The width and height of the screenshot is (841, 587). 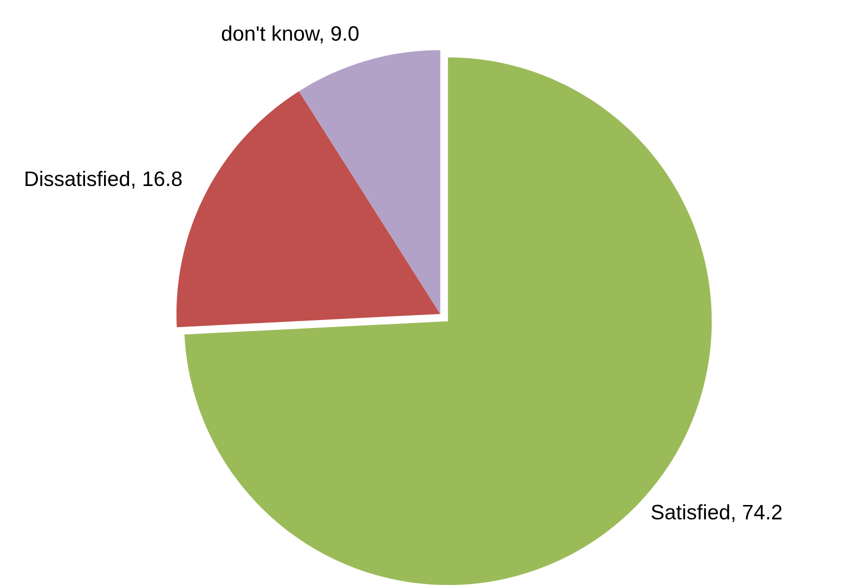 I want to click on slice-label: Dissatisfied, 16.8, so click(x=104, y=179).